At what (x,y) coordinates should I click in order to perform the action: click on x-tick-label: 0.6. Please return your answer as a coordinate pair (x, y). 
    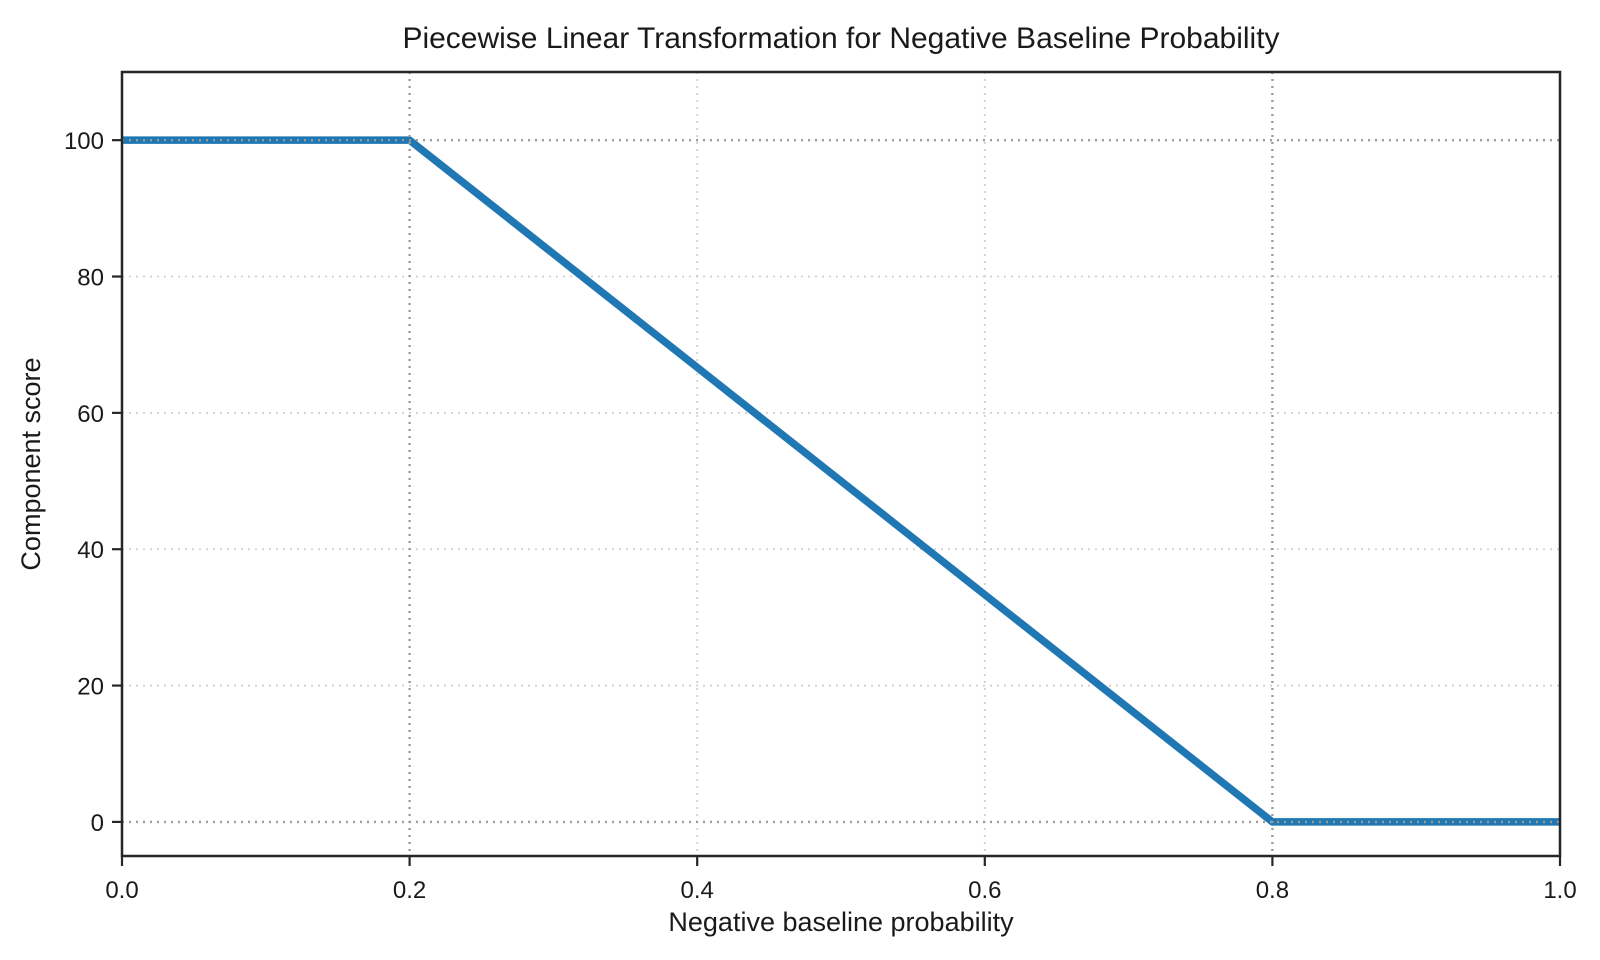
    Looking at the image, I should click on (984, 890).